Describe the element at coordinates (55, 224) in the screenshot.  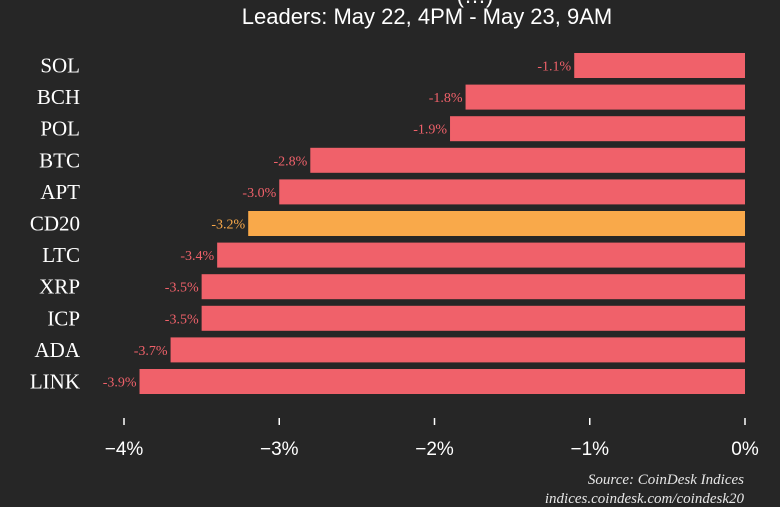
I see `category-label-cd20: CD20` at that location.